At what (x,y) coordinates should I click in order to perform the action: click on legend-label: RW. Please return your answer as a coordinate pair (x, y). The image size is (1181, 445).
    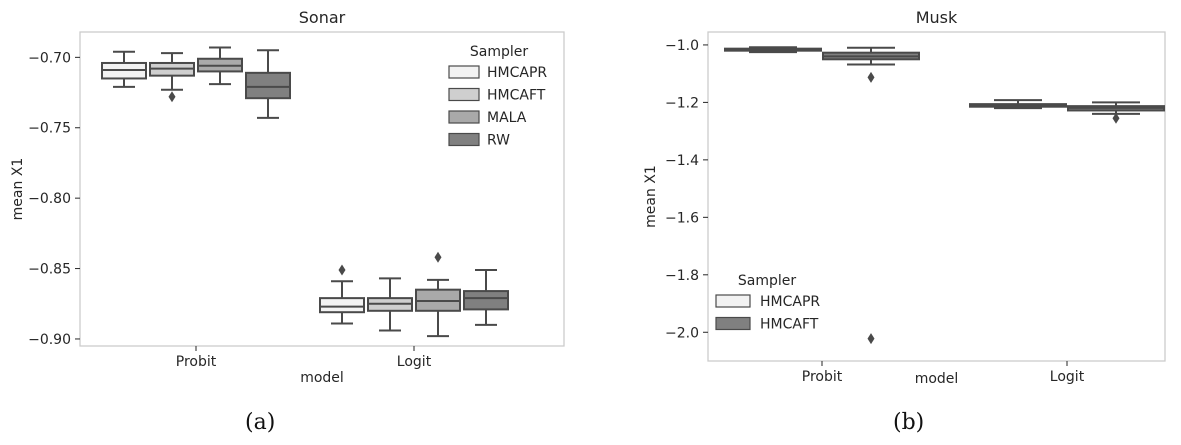
    Looking at the image, I should click on (498, 141).